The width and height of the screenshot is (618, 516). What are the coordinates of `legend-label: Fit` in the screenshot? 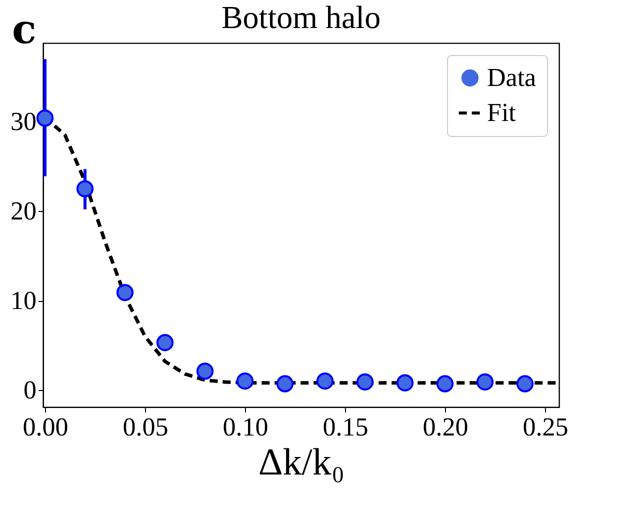 It's located at (502, 112).